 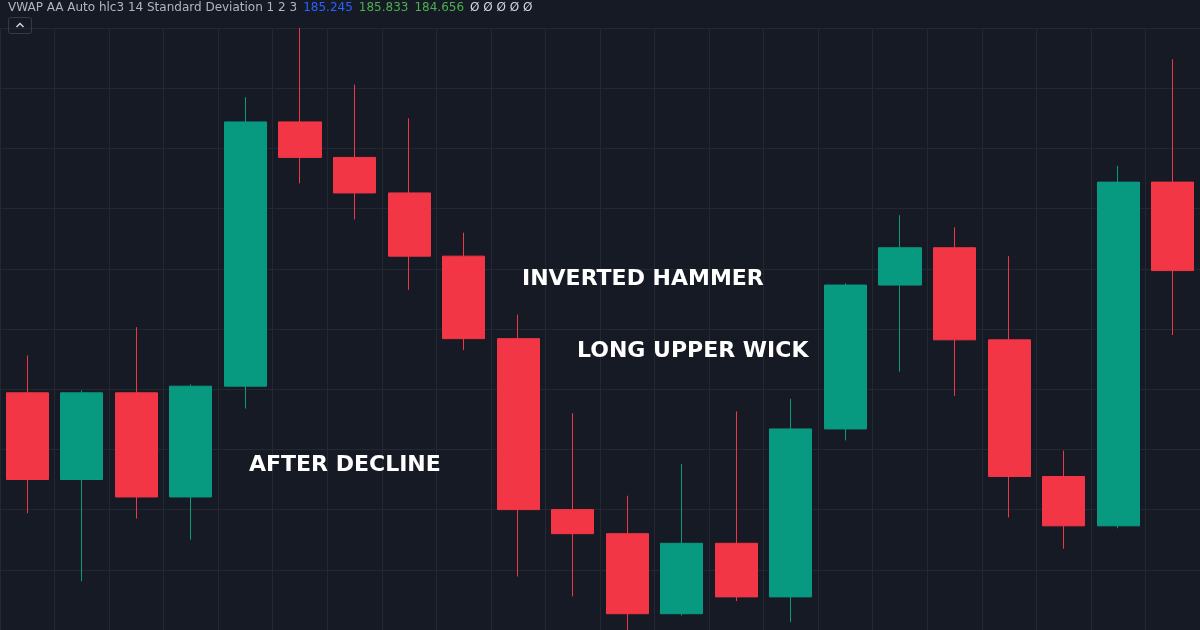 What do you see at coordinates (643, 277) in the screenshot?
I see `annotation: INVERTED HAMMER` at bounding box center [643, 277].